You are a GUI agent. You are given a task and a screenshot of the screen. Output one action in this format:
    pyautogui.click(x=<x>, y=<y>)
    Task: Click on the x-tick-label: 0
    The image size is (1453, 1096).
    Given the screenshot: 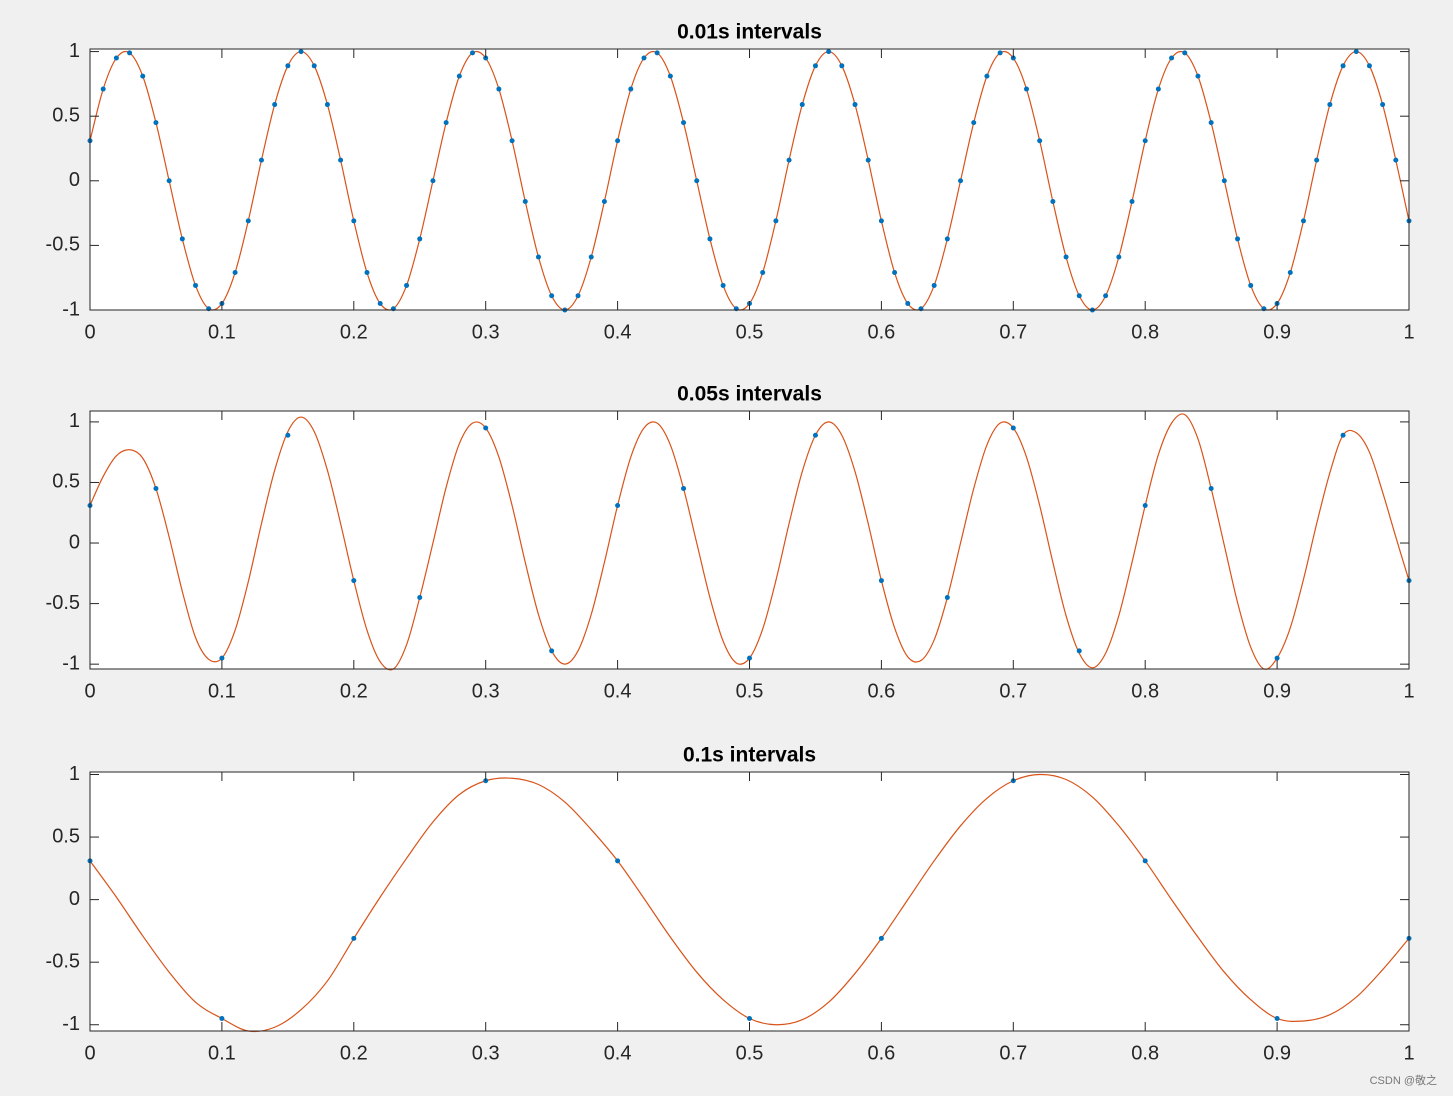 What is the action you would take?
    pyautogui.click(x=89, y=1053)
    